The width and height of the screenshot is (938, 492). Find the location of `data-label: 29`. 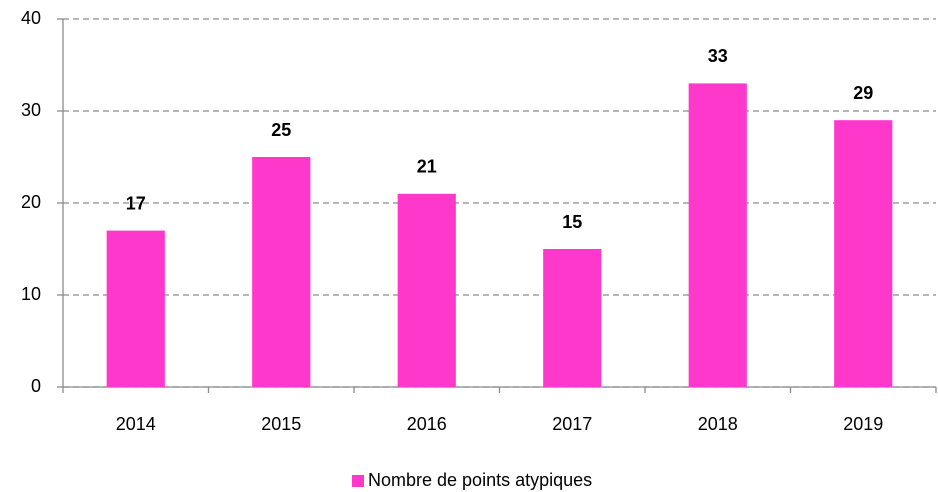

data-label: 29 is located at coordinates (863, 93).